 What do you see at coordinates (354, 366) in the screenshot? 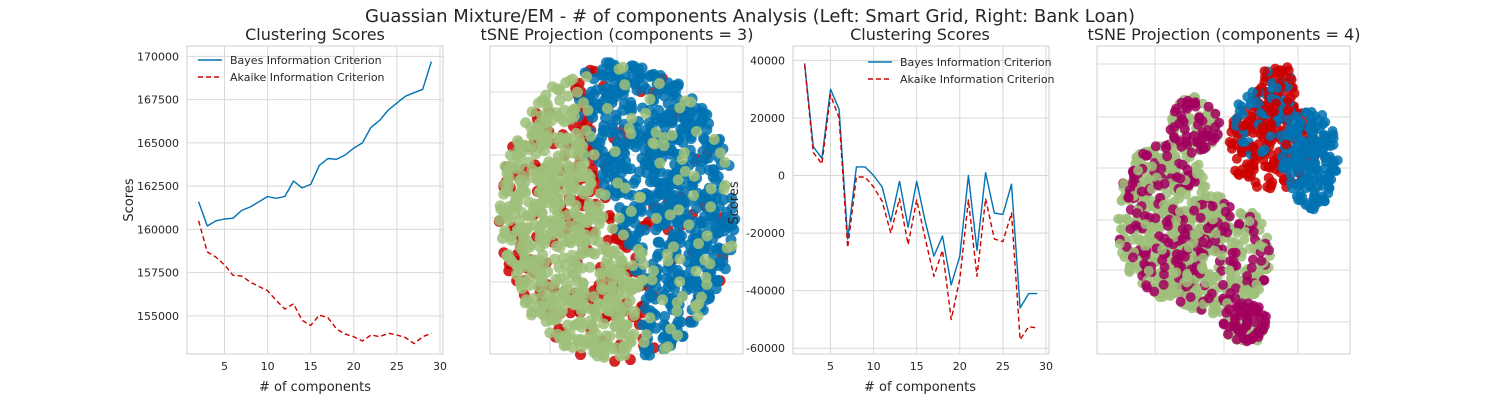
I see `panel-1-xtick-label: 20` at bounding box center [354, 366].